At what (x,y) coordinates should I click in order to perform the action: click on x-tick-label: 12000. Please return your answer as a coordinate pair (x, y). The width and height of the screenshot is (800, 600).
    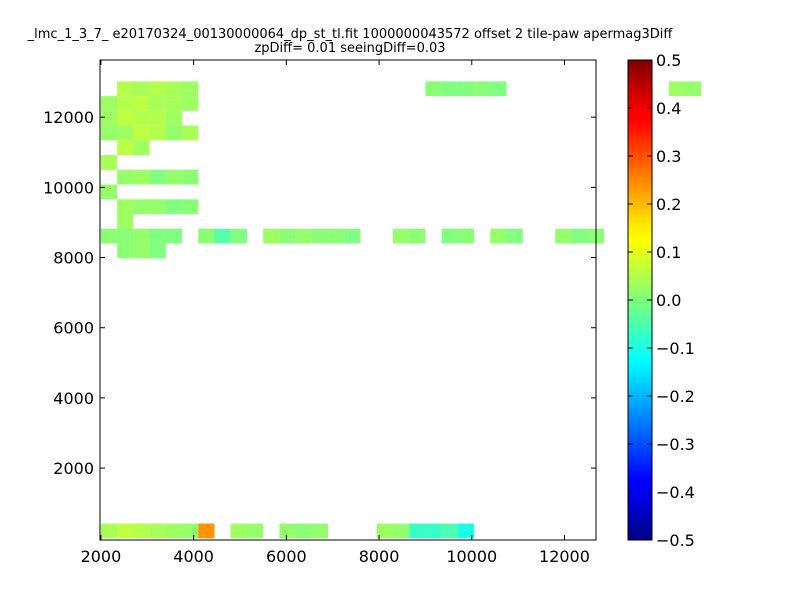
    Looking at the image, I should click on (564, 556).